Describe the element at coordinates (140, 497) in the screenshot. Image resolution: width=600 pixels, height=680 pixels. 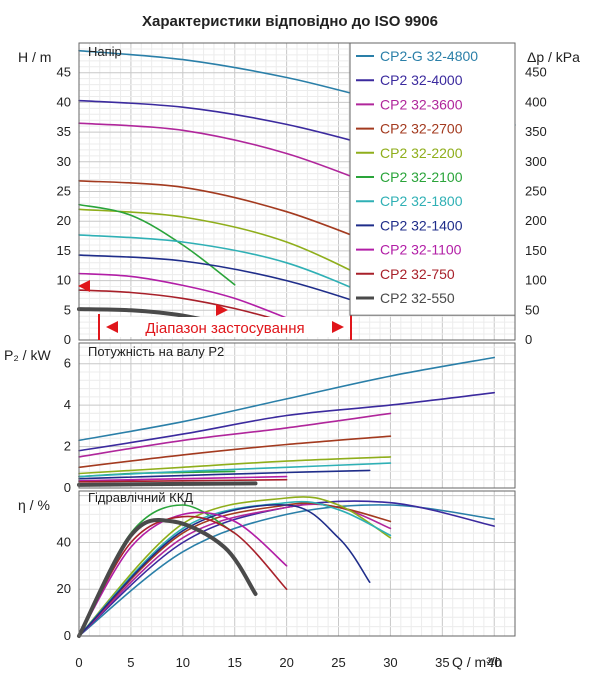
I see `panel-title-efficiency: Гідравлічний ККД` at that location.